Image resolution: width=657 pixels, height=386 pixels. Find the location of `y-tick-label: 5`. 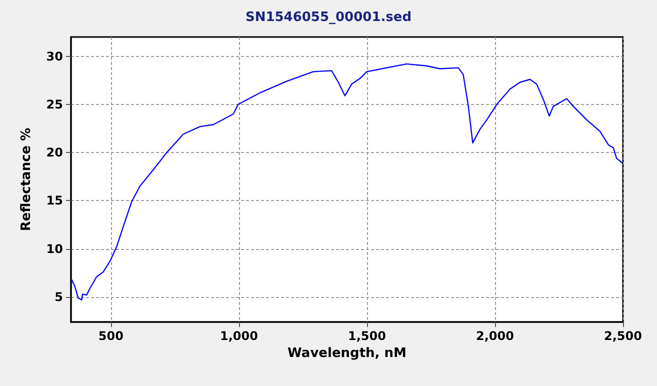

y-tick-label: 5 is located at coordinates (58, 297).